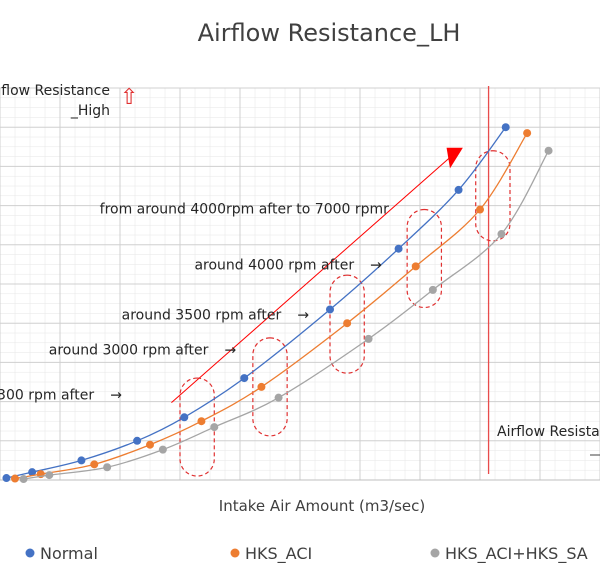 The height and width of the screenshot is (584, 600). I want to click on rpm-annotation: around 4000 rpm after, so click(274, 265).